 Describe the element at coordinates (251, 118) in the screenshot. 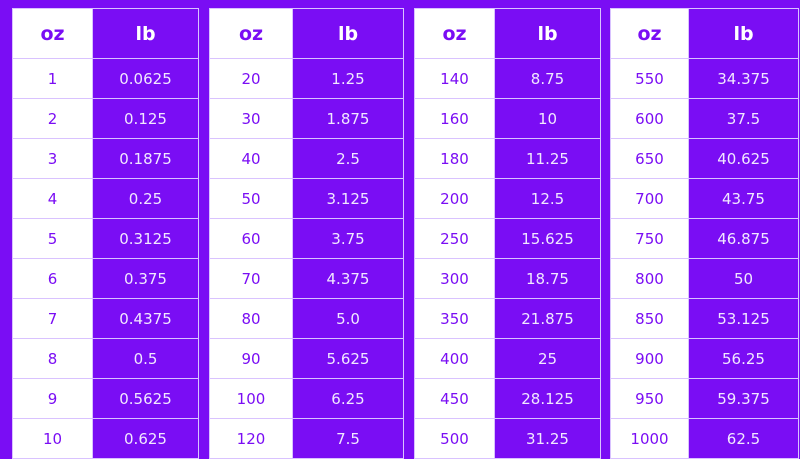

I see `oz-value: 30` at that location.